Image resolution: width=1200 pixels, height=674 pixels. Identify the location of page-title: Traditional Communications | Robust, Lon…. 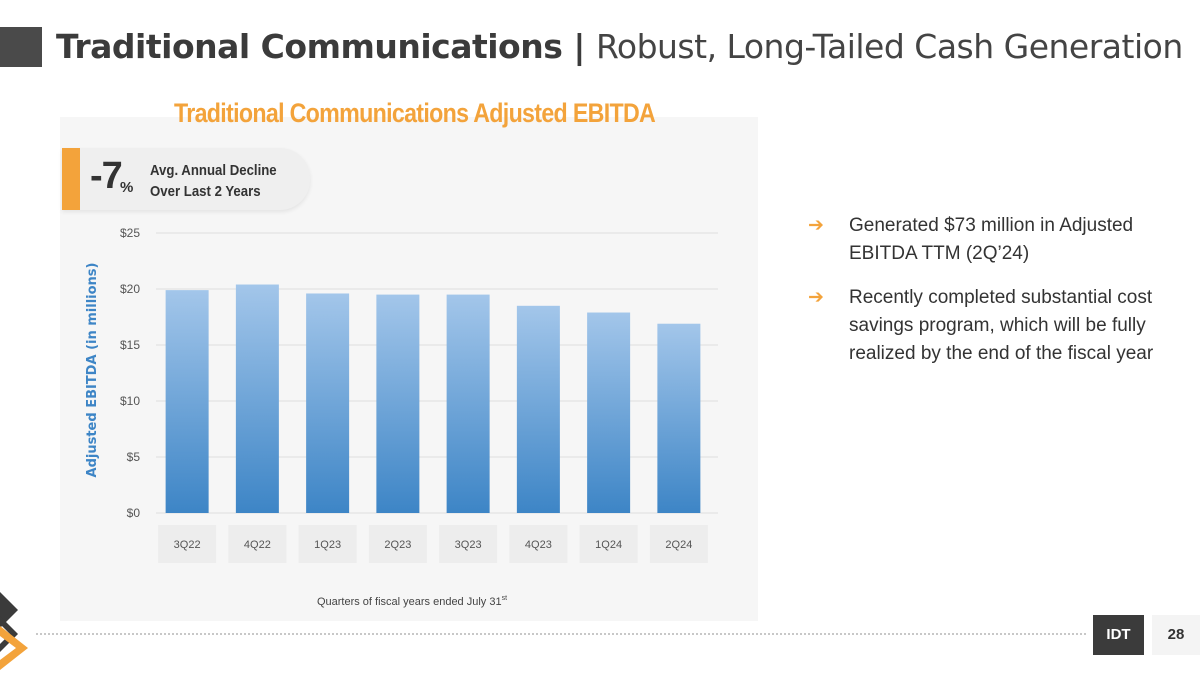
(619, 47).